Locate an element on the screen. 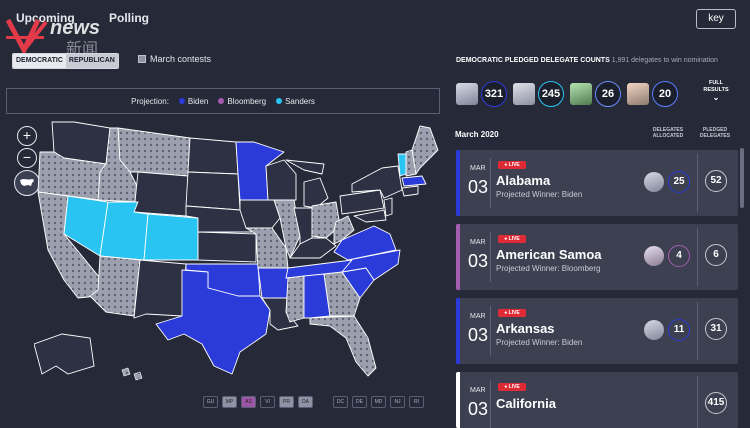 The width and height of the screenshot is (750, 428). state-btn-de: DE is located at coordinates (359, 402).